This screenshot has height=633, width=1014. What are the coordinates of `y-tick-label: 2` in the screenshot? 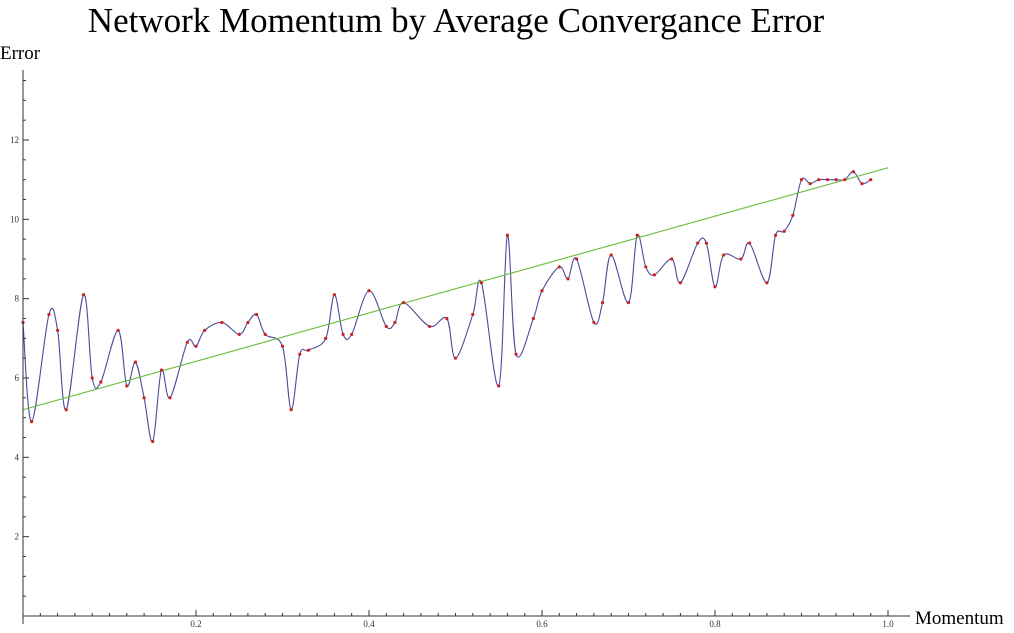 It's located at (17, 537).